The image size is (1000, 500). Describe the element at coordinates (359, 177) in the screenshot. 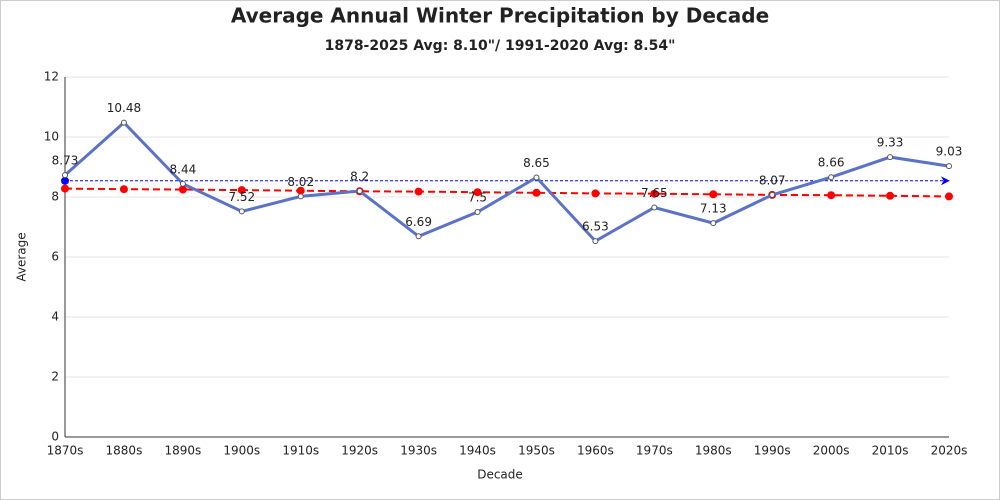

I see `data-label: 8.2` at that location.